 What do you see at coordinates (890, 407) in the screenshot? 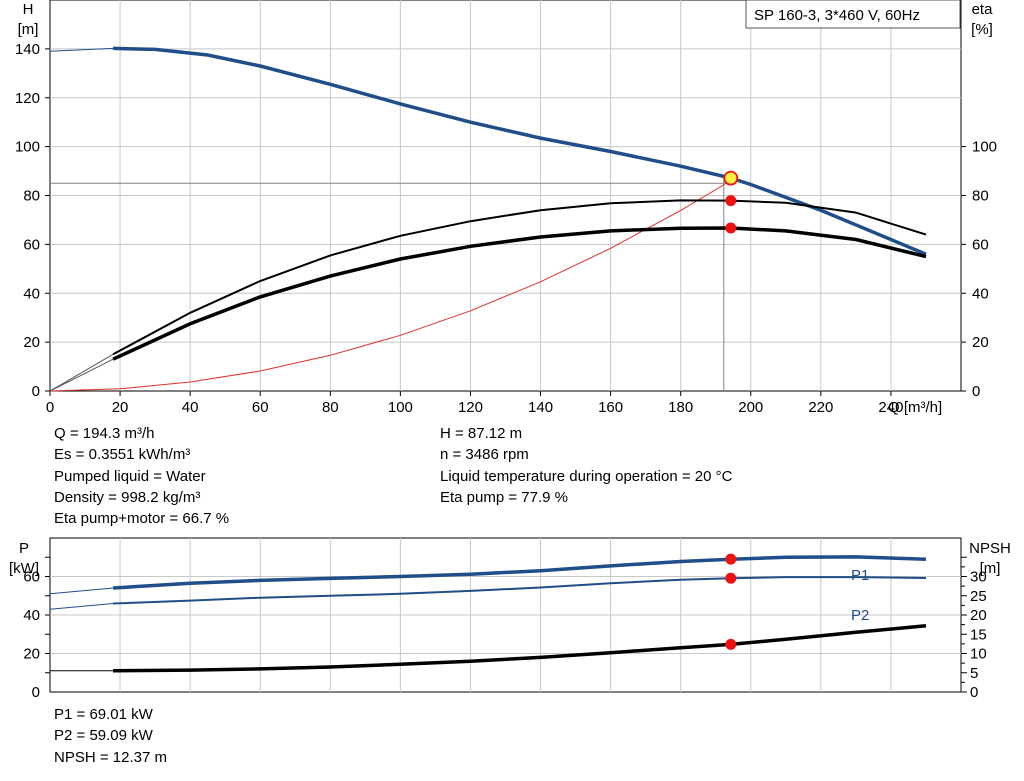
I see `x-tick-label: 240` at bounding box center [890, 407].